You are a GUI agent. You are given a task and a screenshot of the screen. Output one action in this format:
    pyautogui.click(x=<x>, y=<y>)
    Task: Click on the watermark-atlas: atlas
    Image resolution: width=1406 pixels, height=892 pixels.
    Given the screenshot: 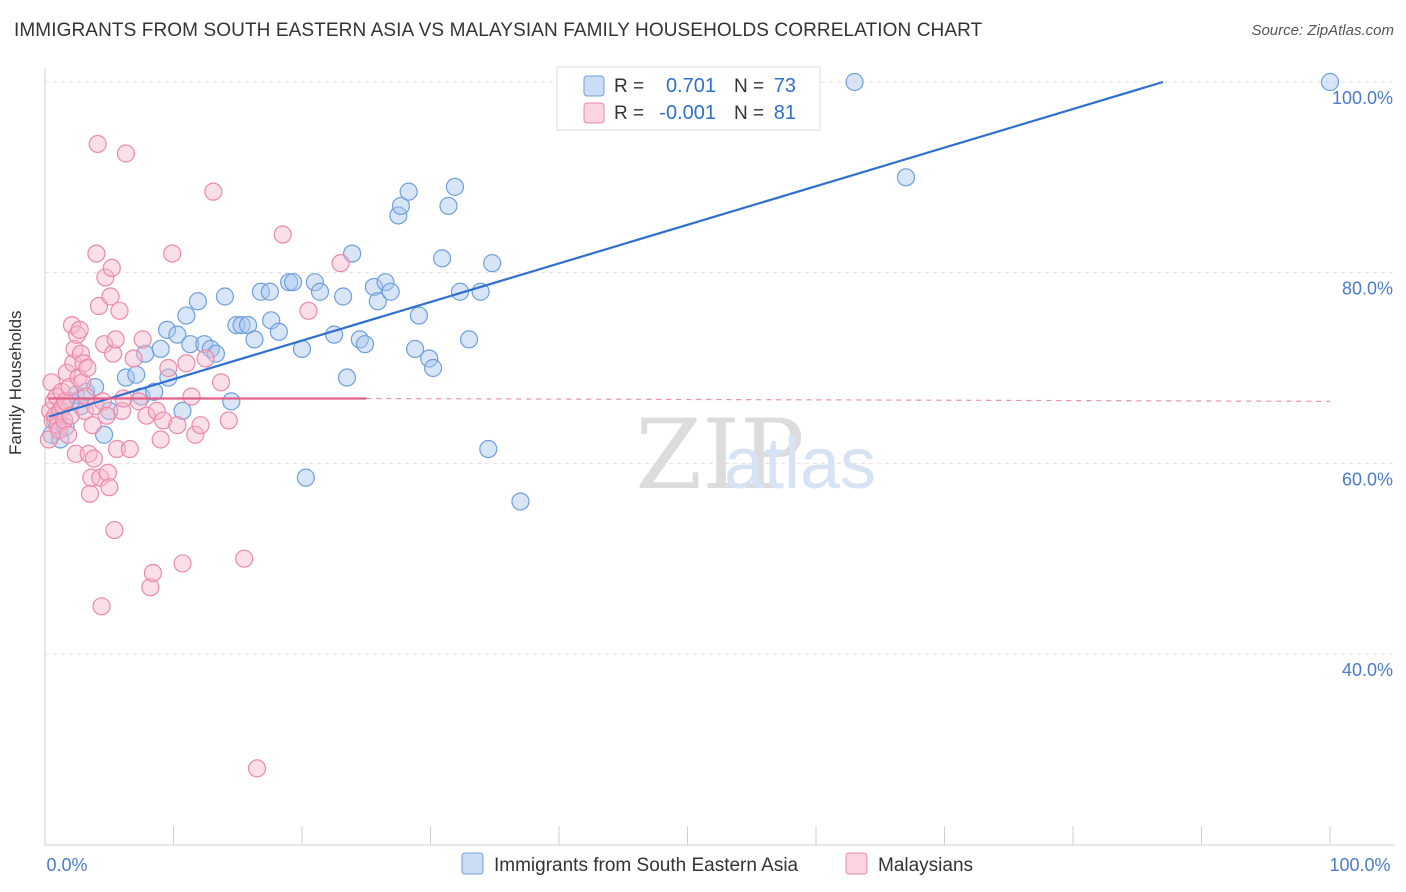 What is the action you would take?
    pyautogui.click(x=800, y=464)
    